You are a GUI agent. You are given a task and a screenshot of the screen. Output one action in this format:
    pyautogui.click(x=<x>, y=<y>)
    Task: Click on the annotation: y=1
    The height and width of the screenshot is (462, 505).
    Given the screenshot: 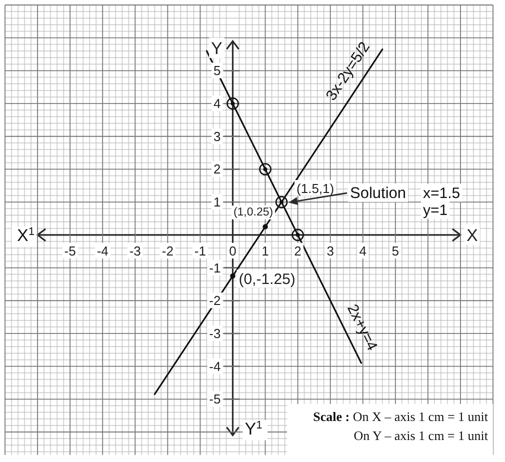 What is the action you would take?
    pyautogui.click(x=435, y=210)
    